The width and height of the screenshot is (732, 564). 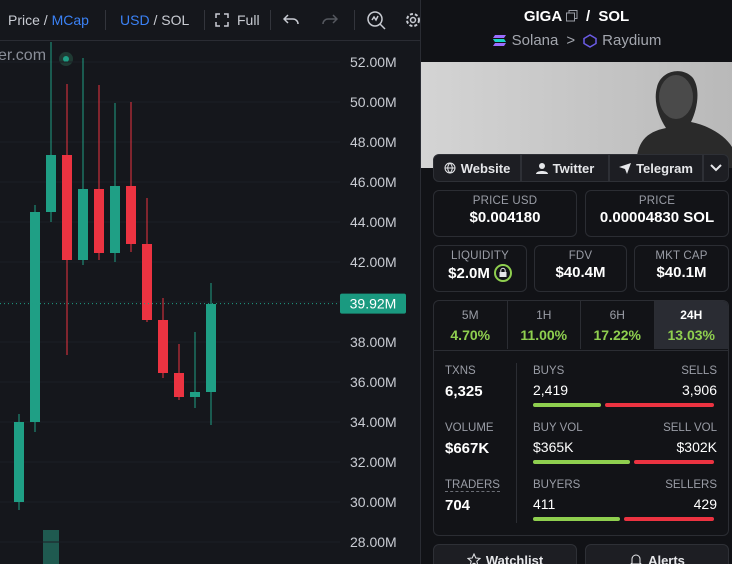 What do you see at coordinates (691, 335) in the screenshot?
I see `price-change: 13.03%` at bounding box center [691, 335].